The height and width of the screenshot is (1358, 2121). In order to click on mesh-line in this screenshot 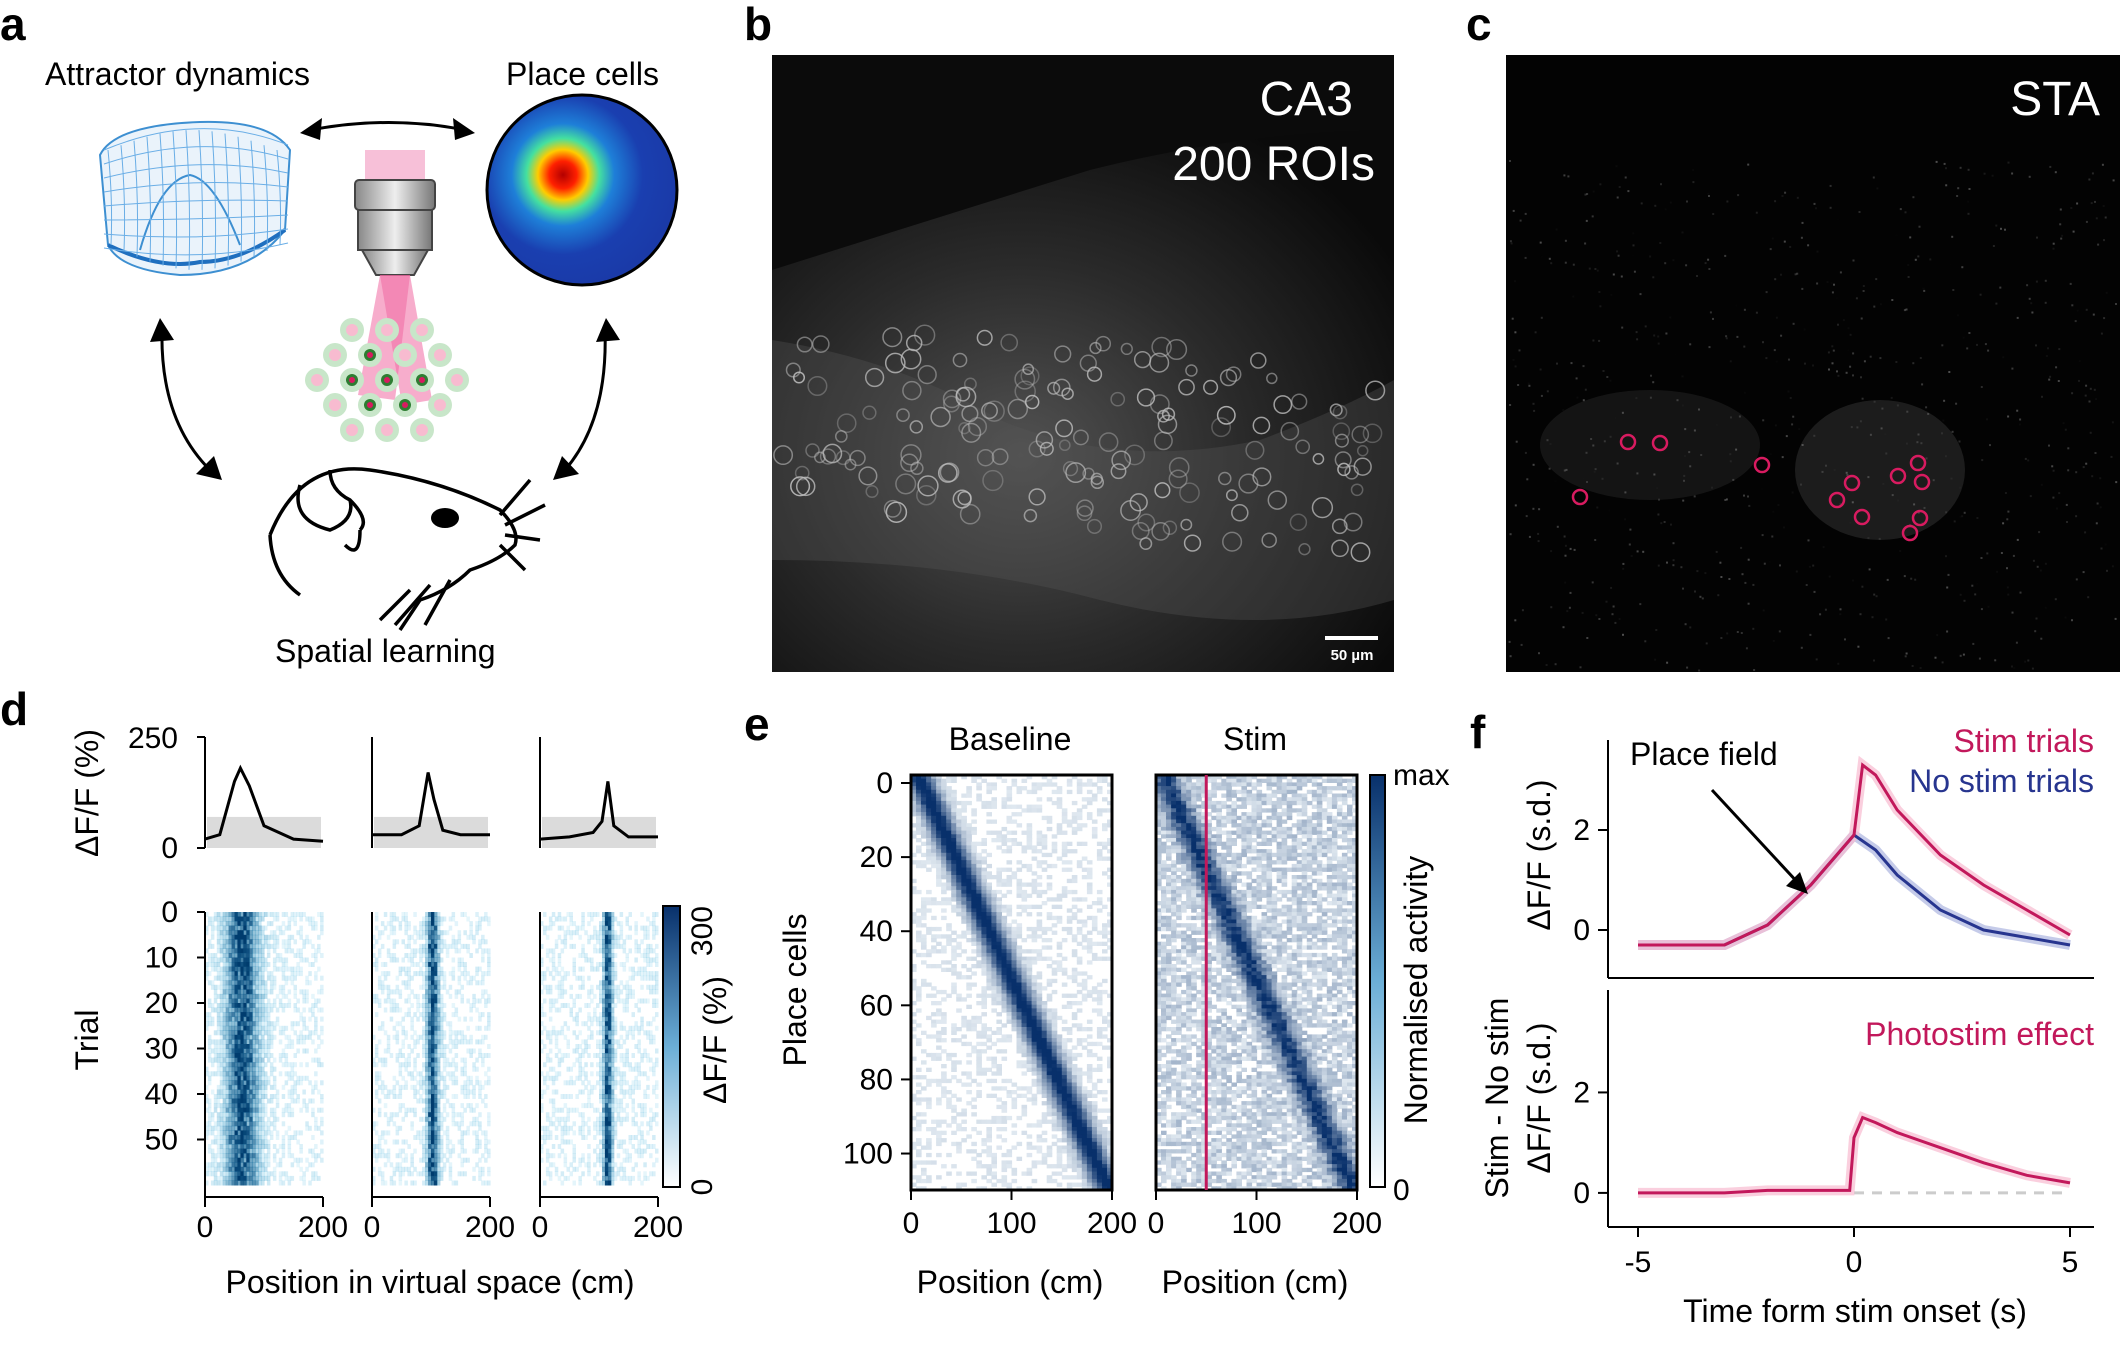, I will do `click(110, 197)`.